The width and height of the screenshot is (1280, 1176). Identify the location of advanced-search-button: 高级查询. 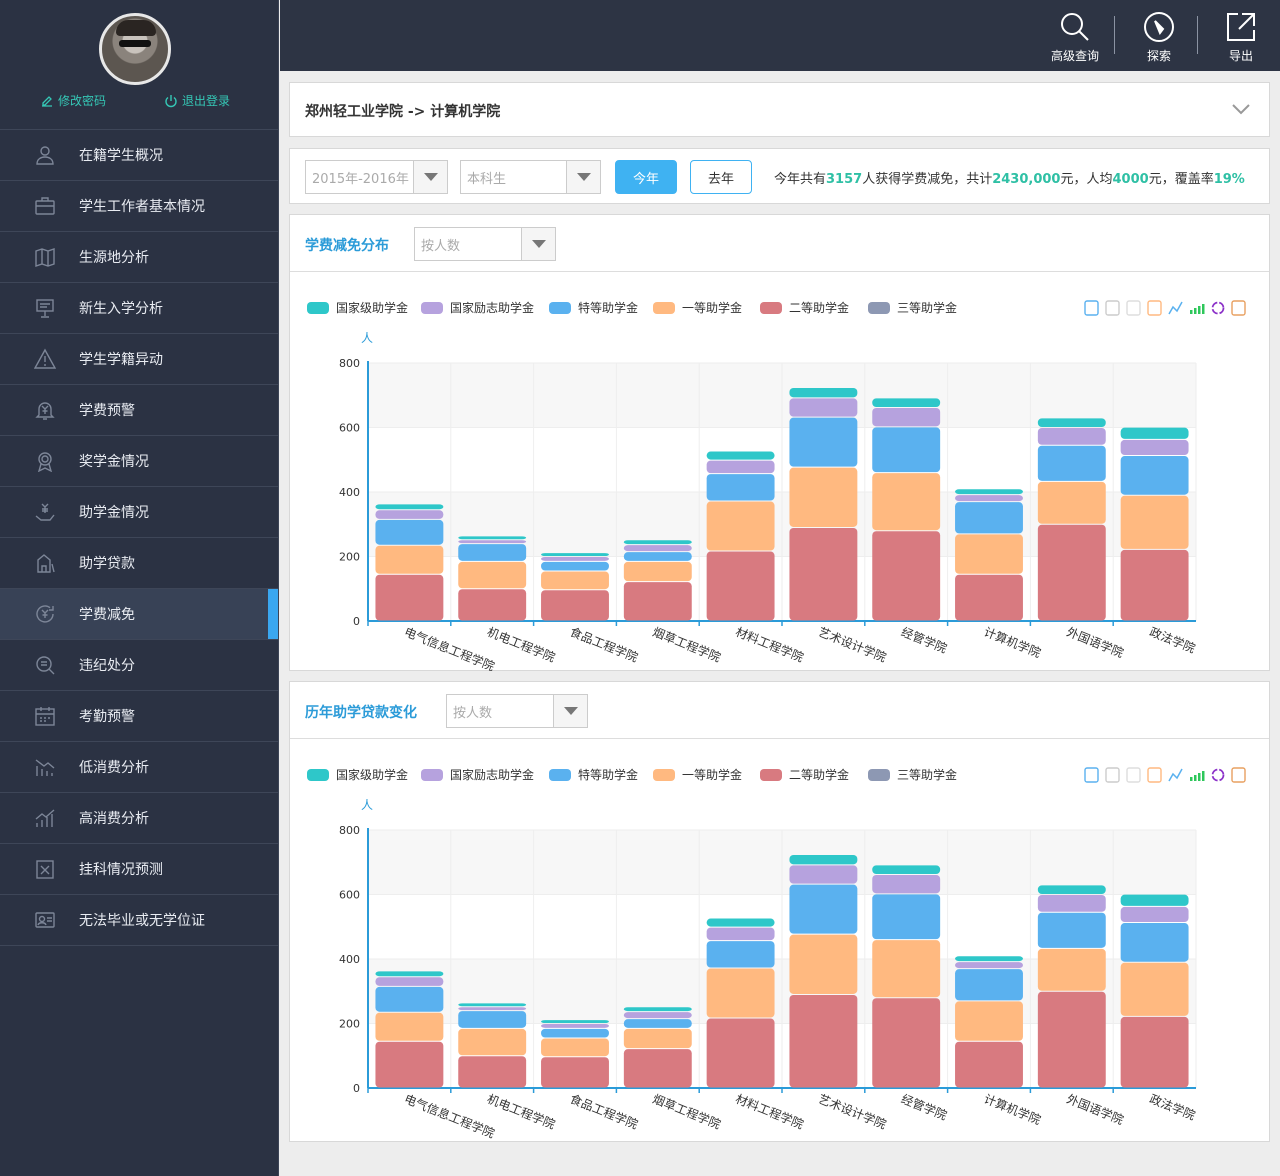
(1075, 37).